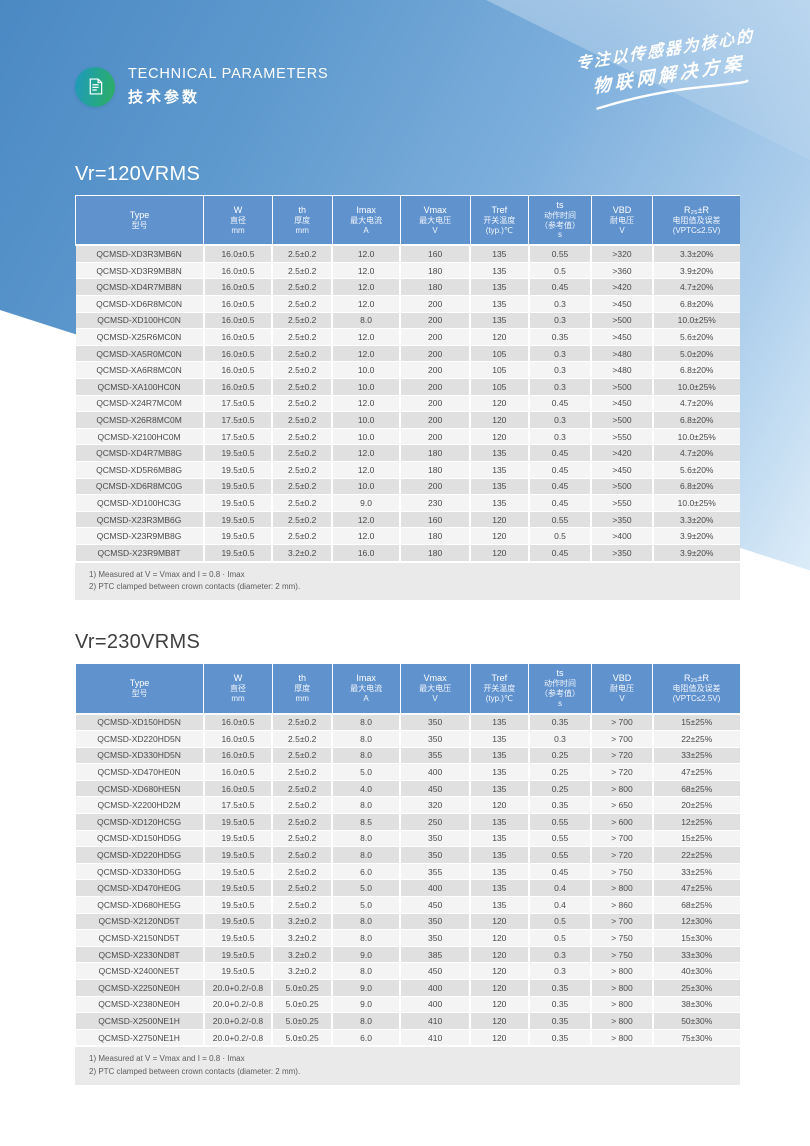 Image resolution: width=810 pixels, height=1146 pixels. I want to click on table-cell: 68±25%, so click(696, 905).